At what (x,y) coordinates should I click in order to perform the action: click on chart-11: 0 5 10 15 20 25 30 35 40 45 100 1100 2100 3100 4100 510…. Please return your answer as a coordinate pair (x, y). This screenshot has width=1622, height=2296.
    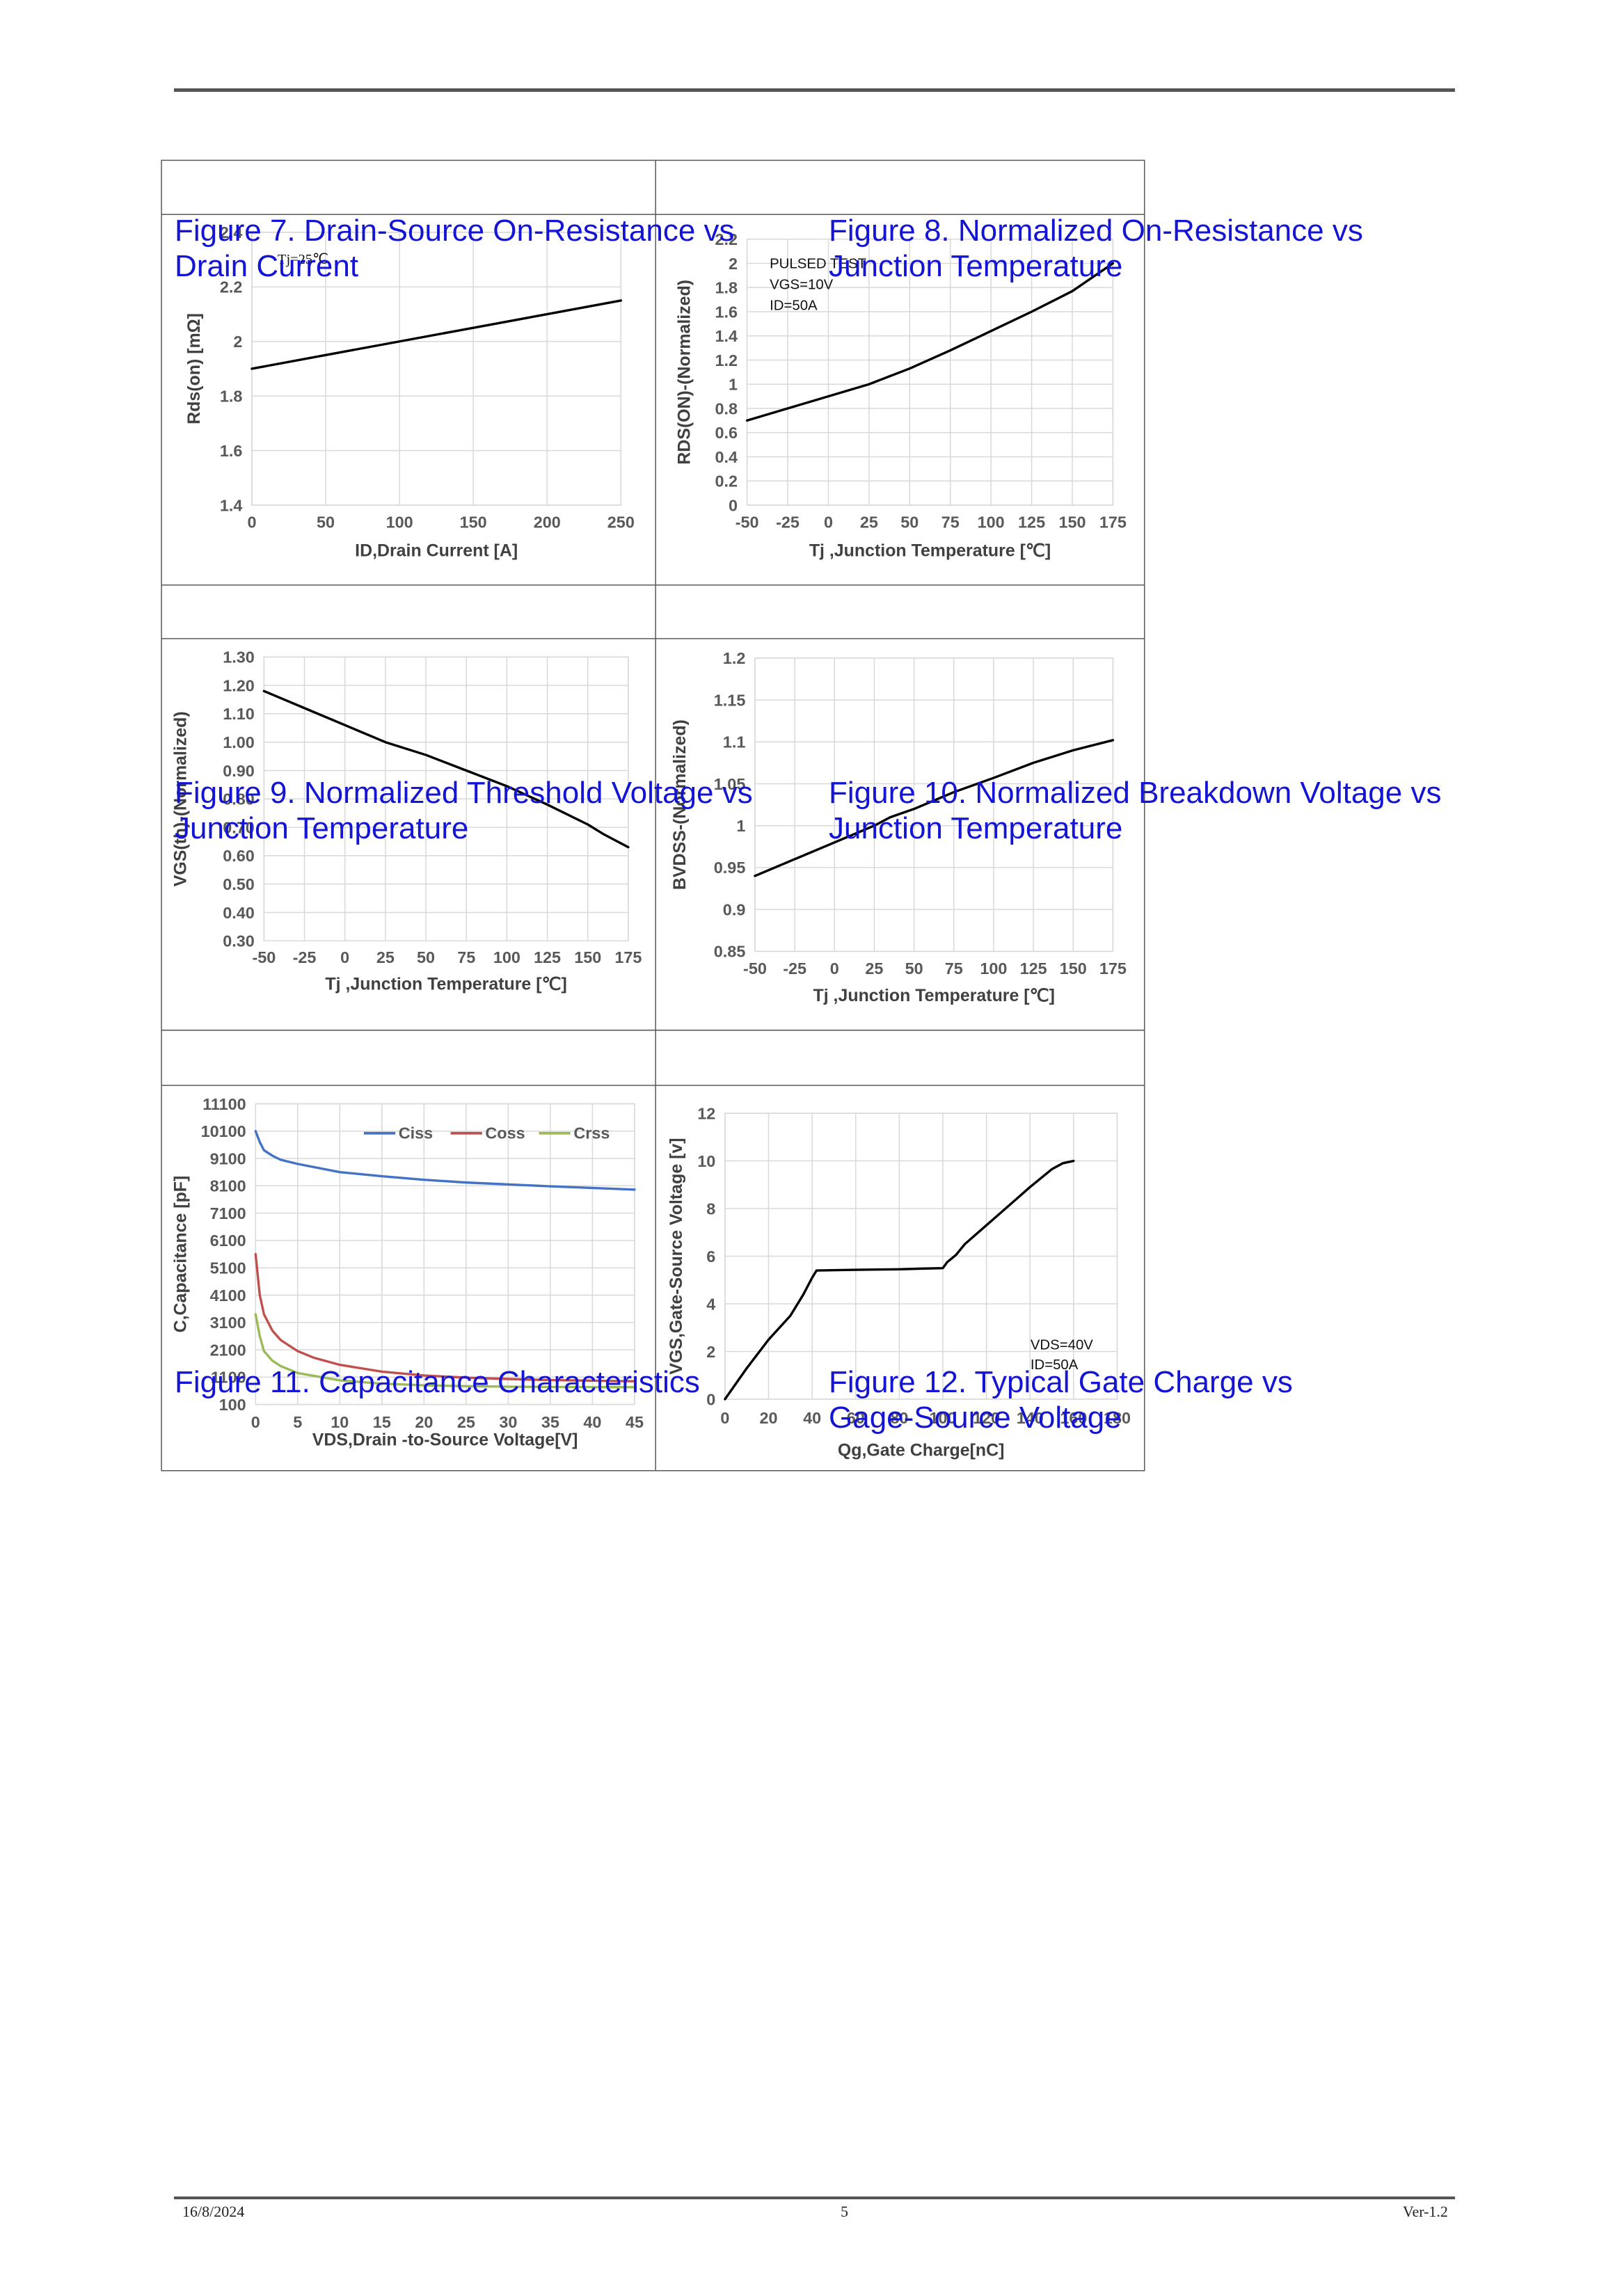
    Looking at the image, I should click on (408, 1273).